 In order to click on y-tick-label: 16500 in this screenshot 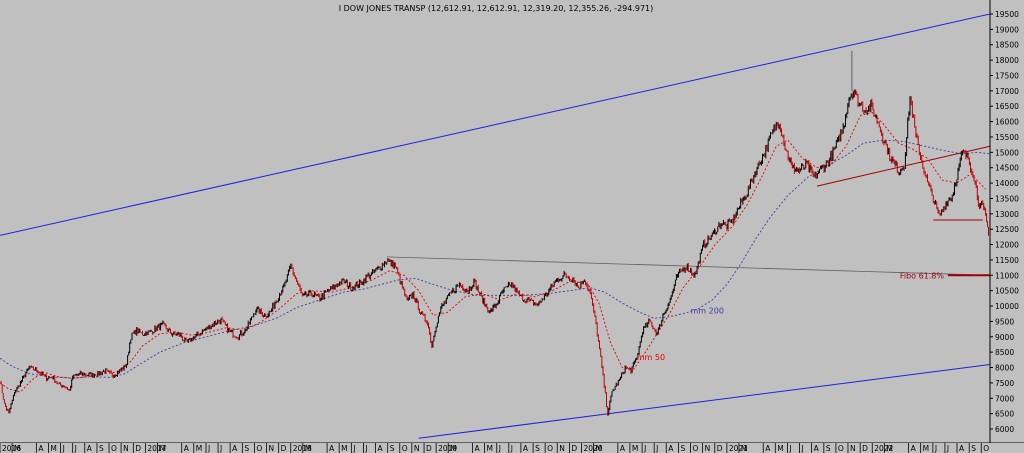, I will do `click(1007, 106)`.